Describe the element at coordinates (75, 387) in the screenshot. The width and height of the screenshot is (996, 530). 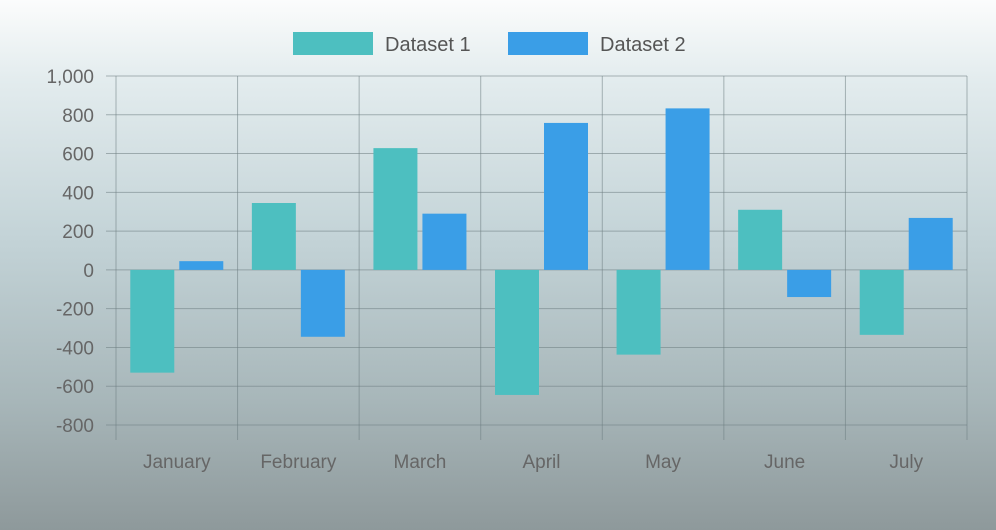
I see `y-tick-label: -600` at that location.